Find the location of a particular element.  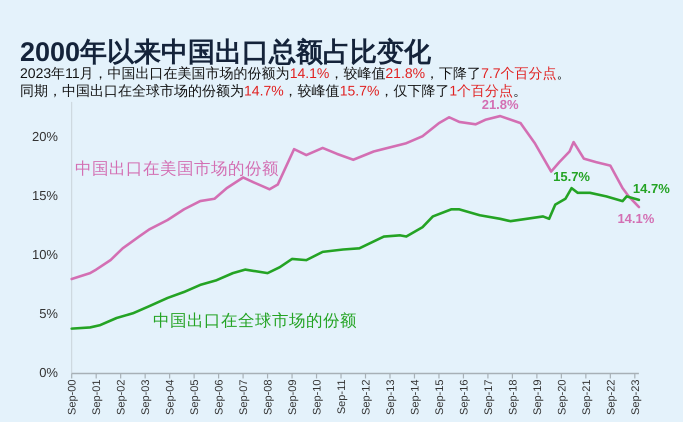

x-tick-label: Sep-22 is located at coordinates (611, 397).